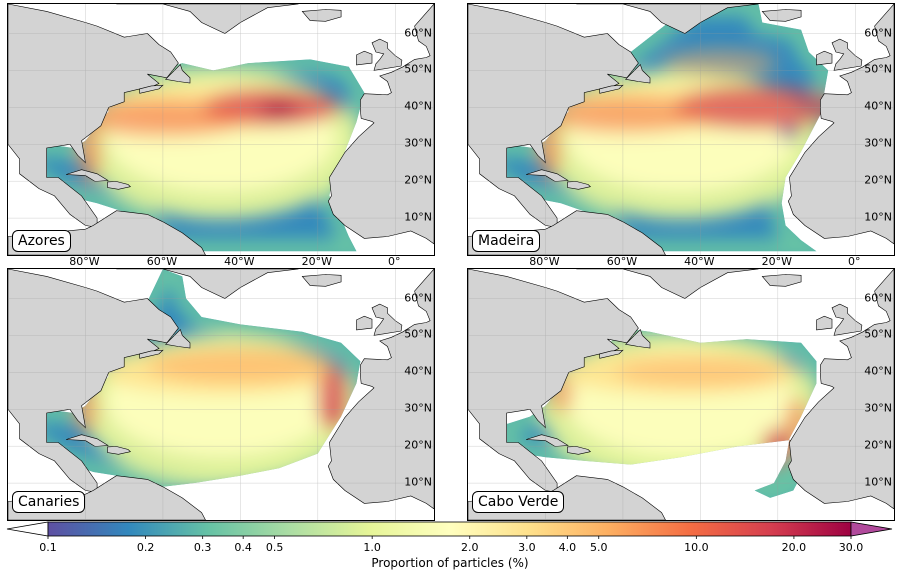 This screenshot has height=572, width=900. Describe the element at coordinates (506, 241) in the screenshot. I see `panel-label-madeira: Madeira` at that location.